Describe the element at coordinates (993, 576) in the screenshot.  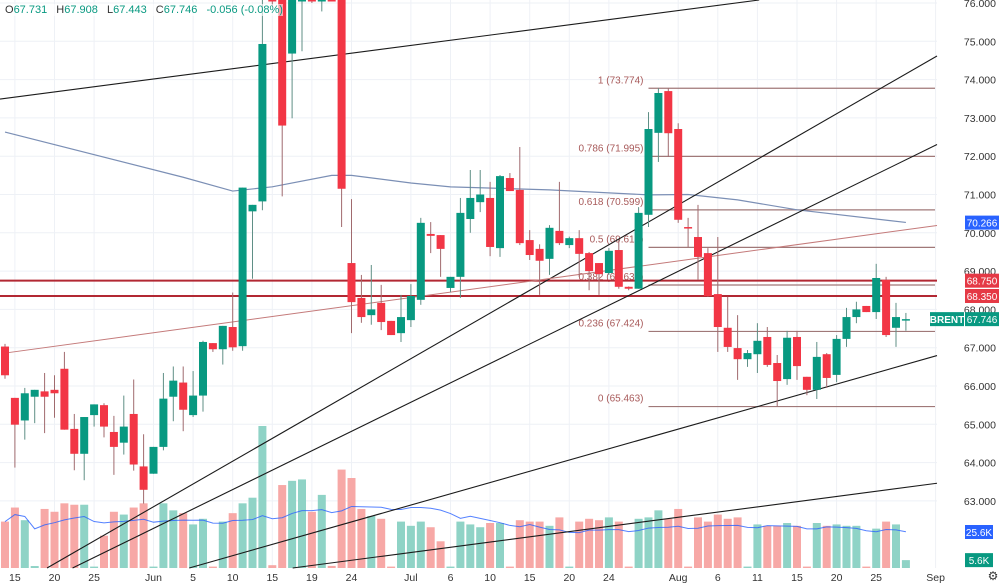
I see `gear-icon: ⚙` at that location.